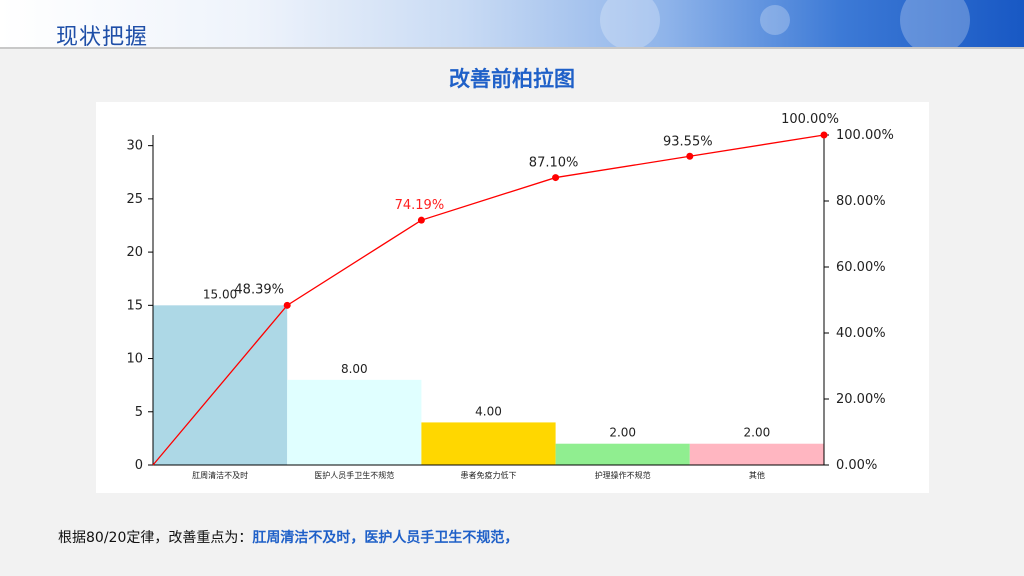  What do you see at coordinates (512, 48) in the screenshot?
I see `header-divider` at bounding box center [512, 48].